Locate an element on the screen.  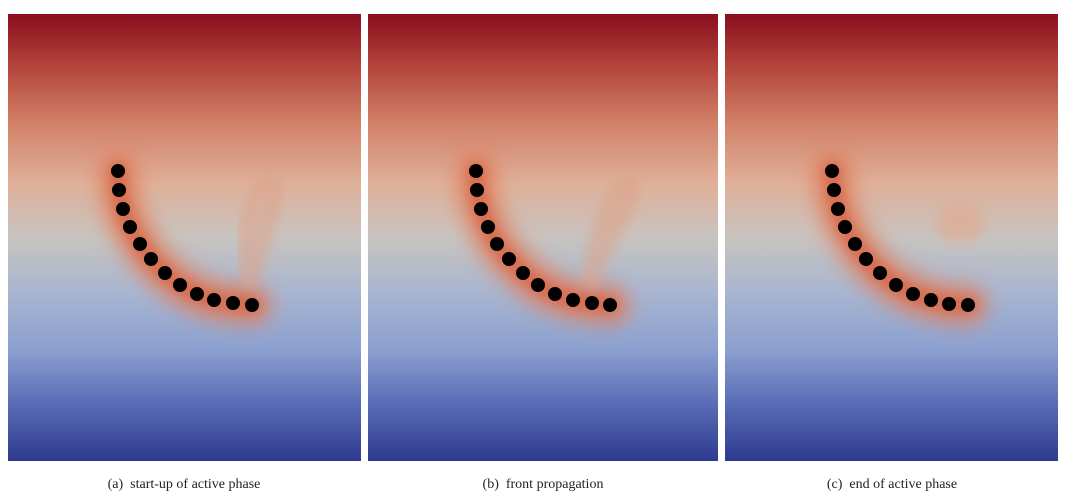
caption: (b) front propagation is located at coordinates (543, 484).